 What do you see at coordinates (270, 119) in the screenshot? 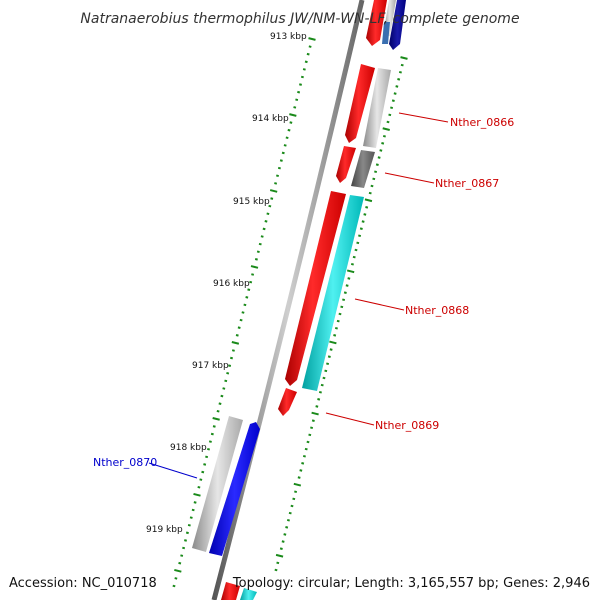
I see `tick-label: 914 kbp` at bounding box center [270, 119].